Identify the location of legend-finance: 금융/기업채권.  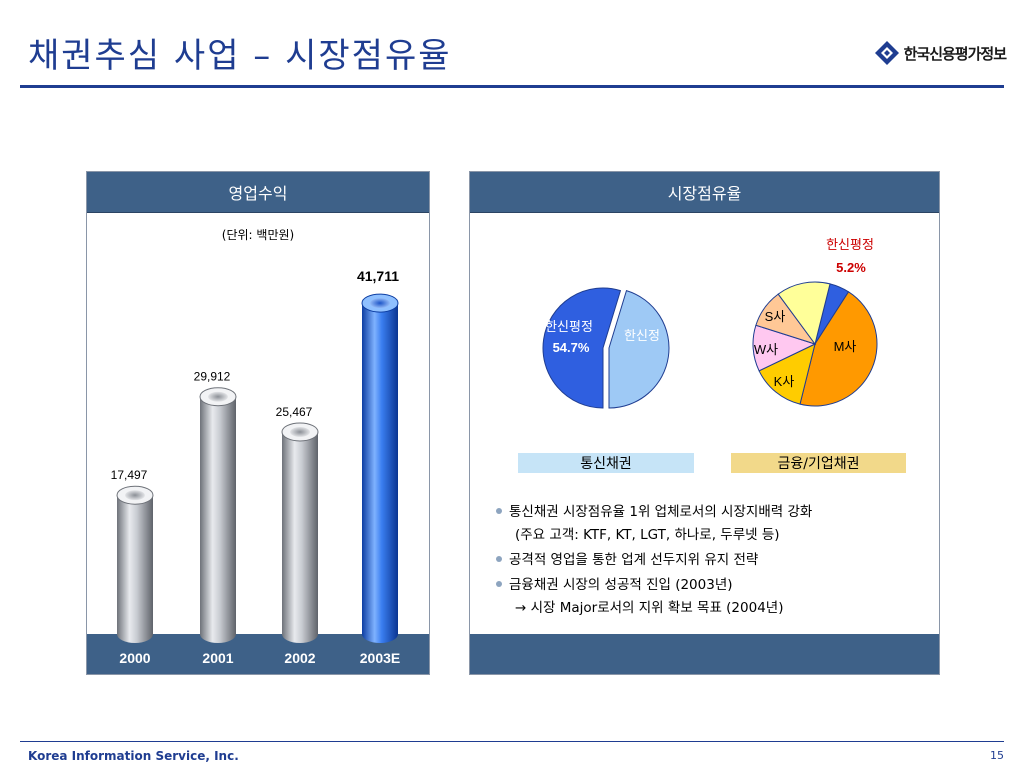
(818, 463).